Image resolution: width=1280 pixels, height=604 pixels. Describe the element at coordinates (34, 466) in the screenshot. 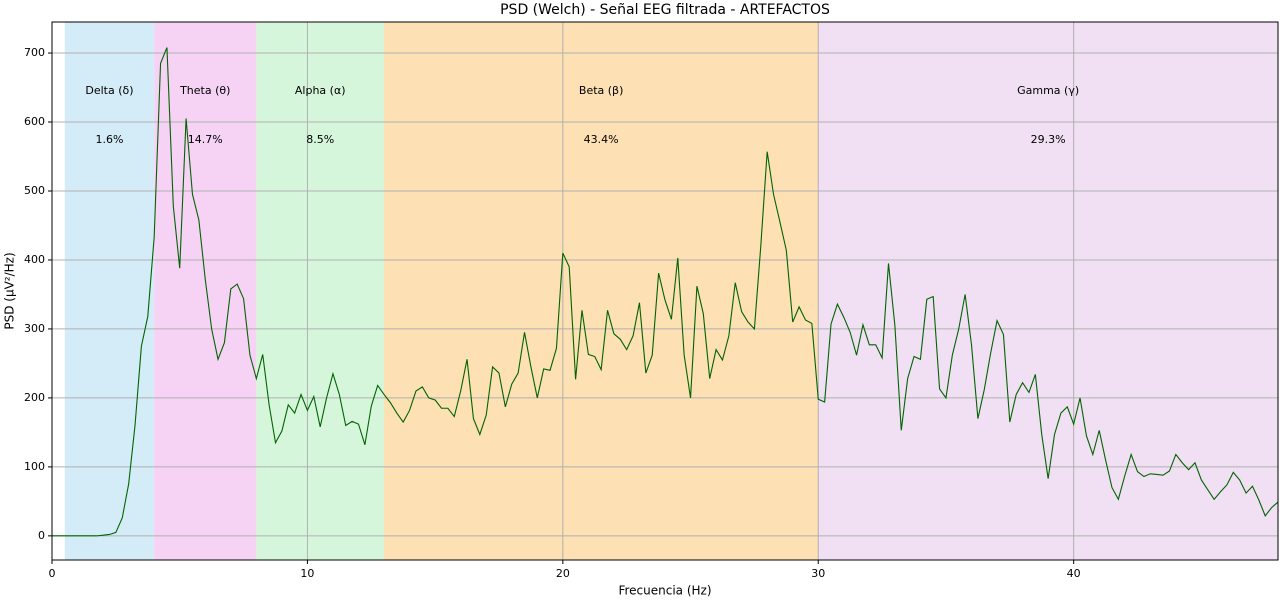

I see `y-tick-label: 100` at that location.